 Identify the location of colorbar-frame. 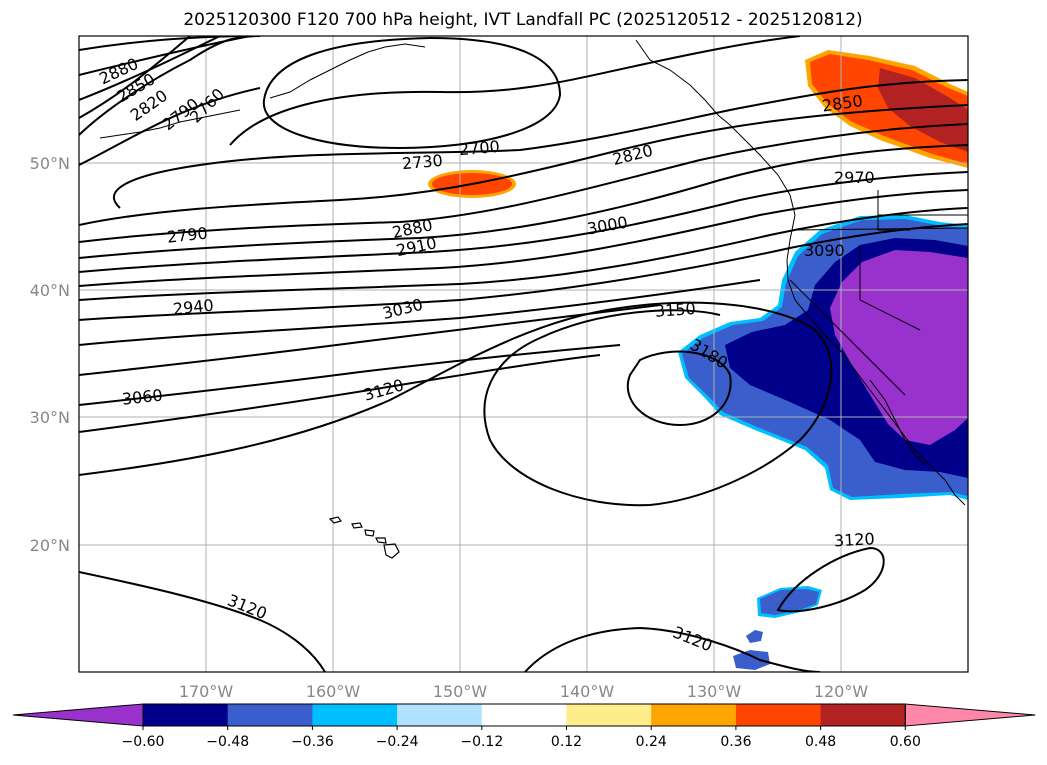
(524, 715).